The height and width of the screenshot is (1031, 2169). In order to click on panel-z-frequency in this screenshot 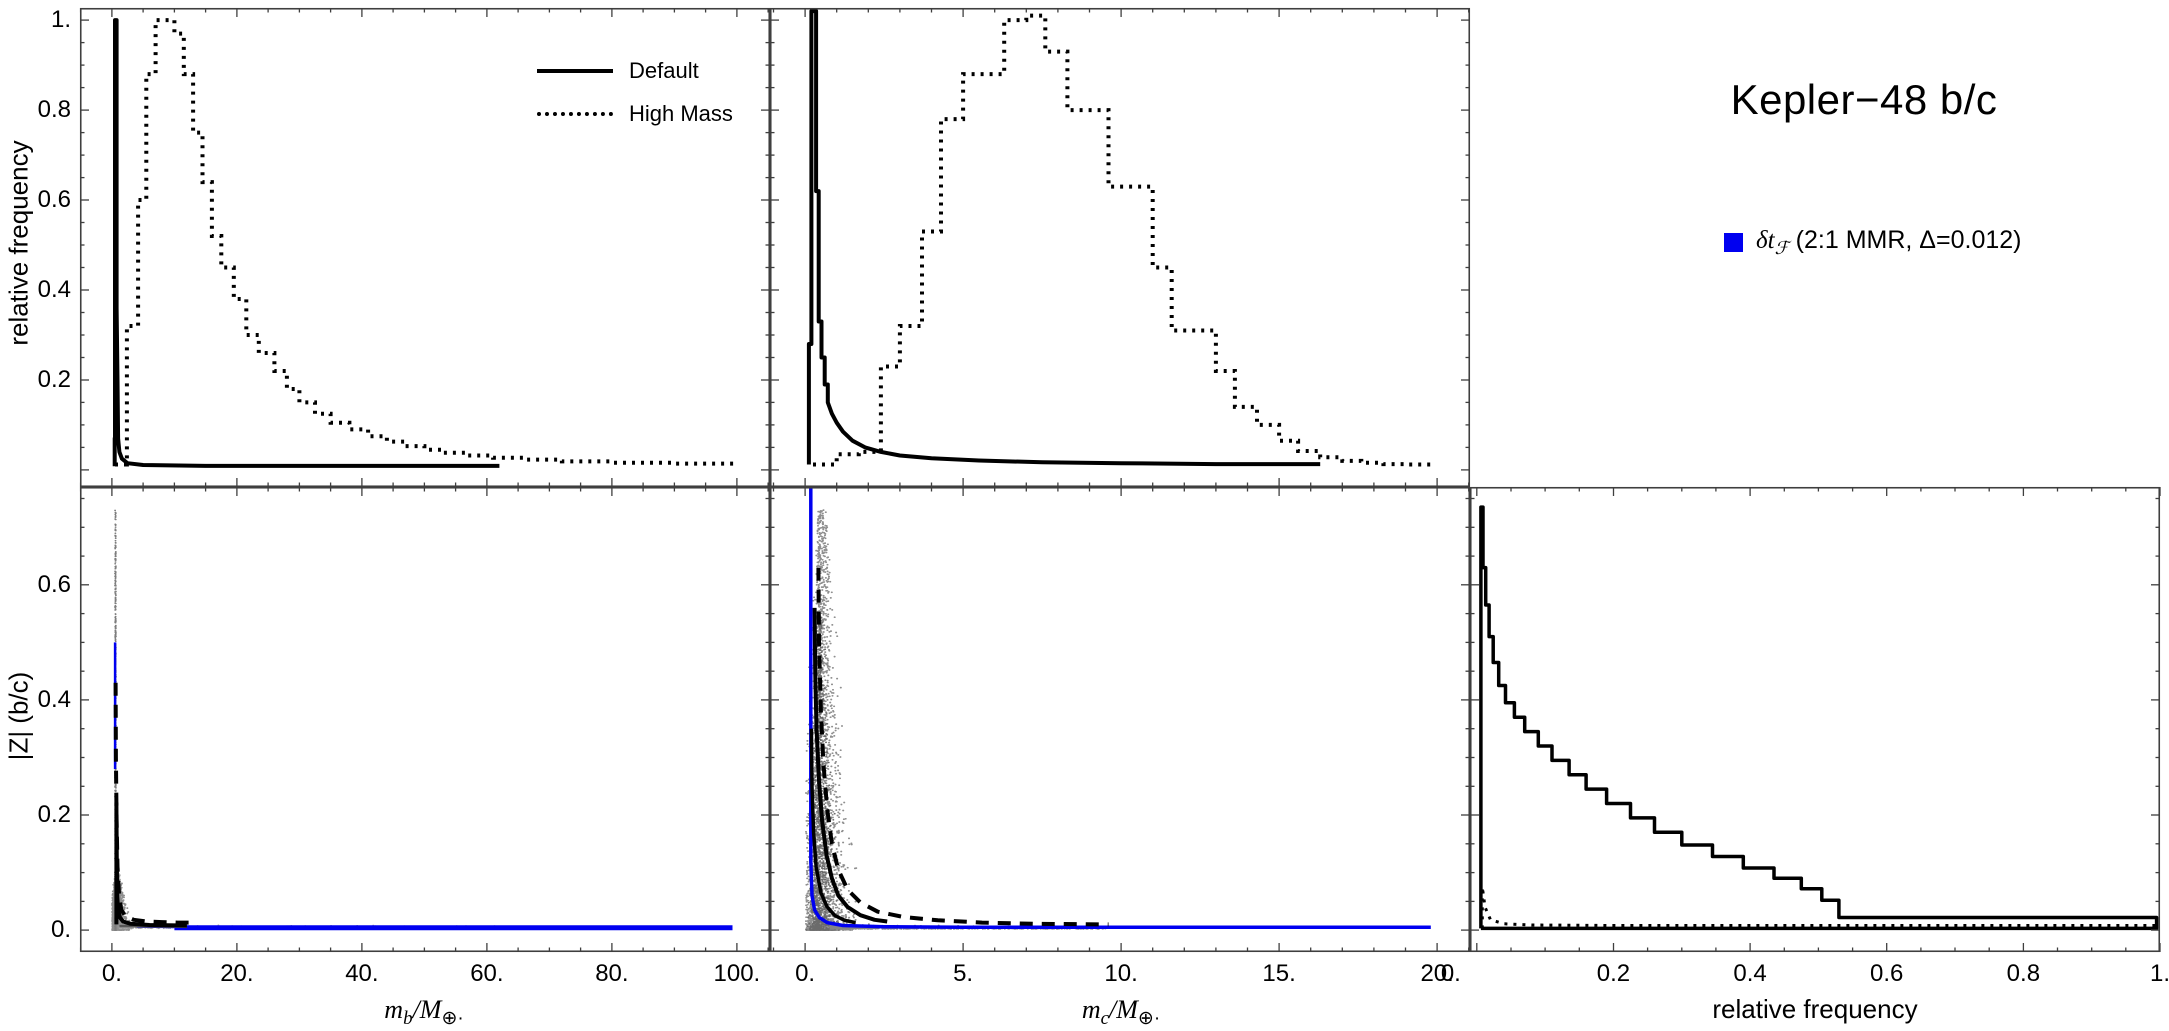, I will do `click(1815, 719)`.